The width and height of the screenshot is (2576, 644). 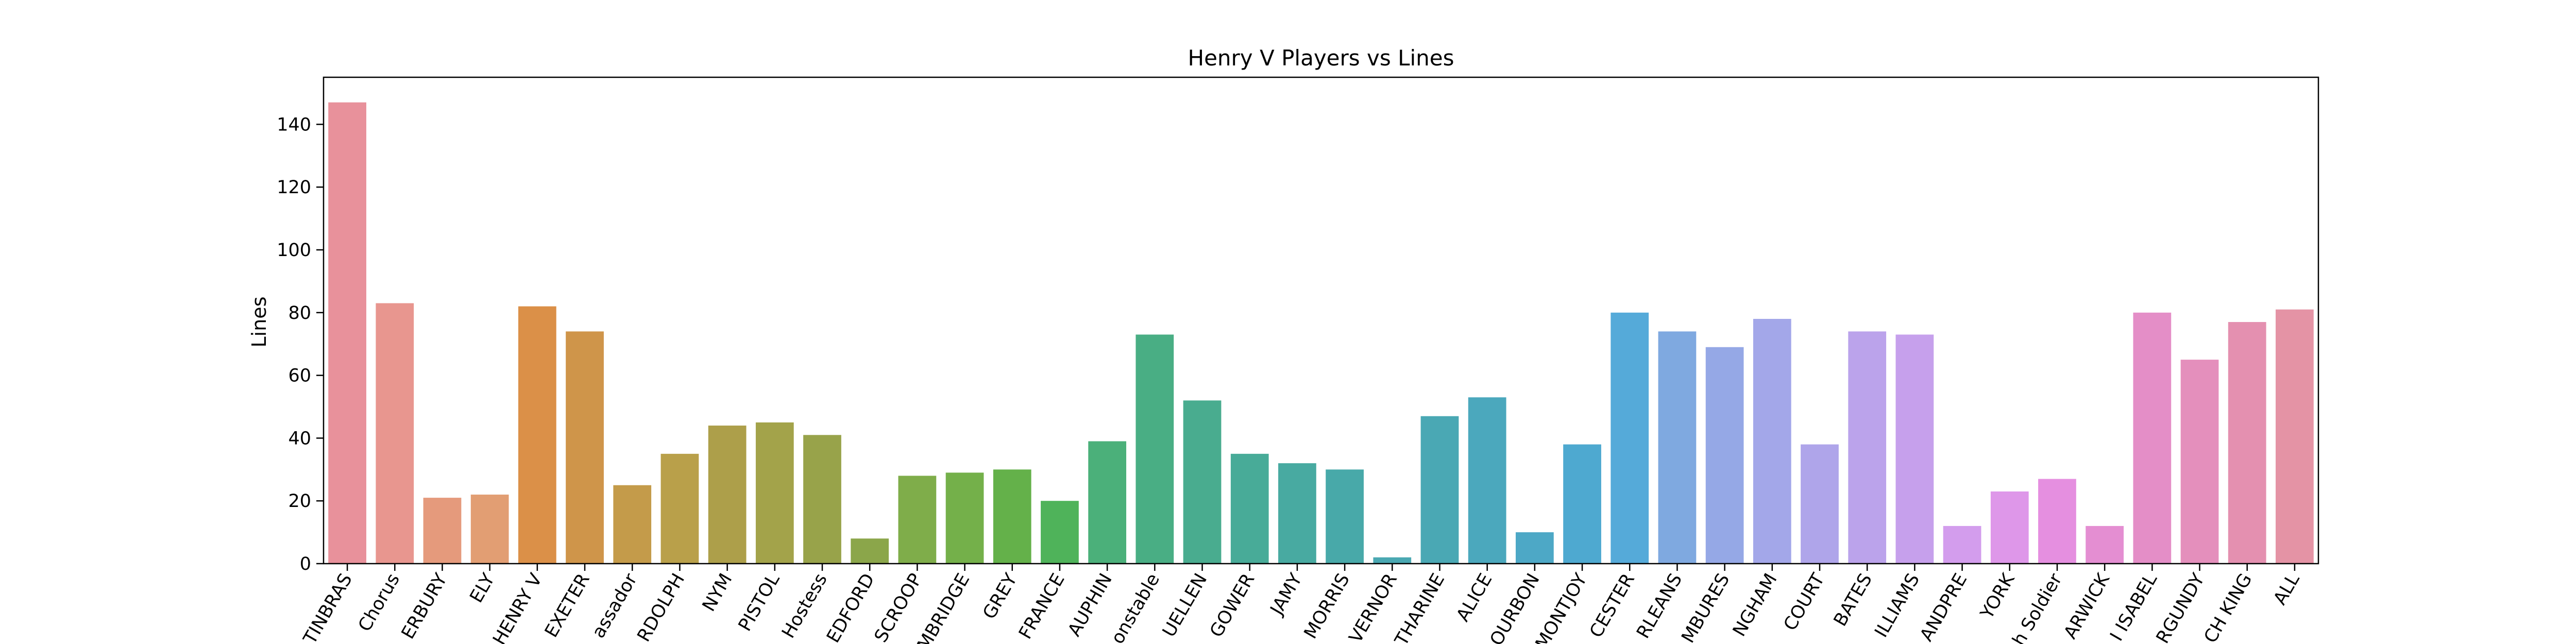 What do you see at coordinates (1475, 597) in the screenshot?
I see `x-tick-label: ALICE` at bounding box center [1475, 597].